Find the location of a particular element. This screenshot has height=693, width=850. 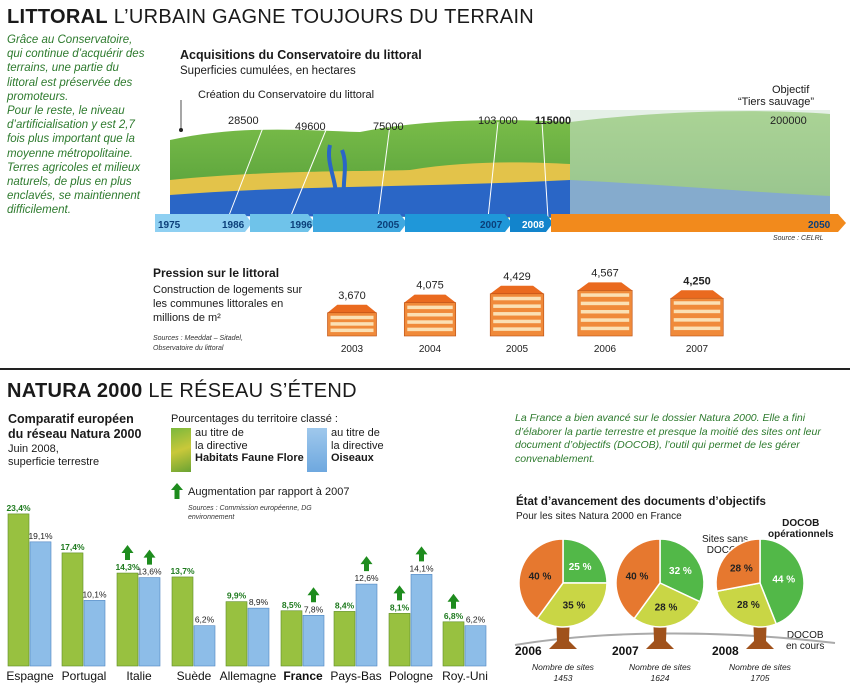

comparatif-title-1: Comparatif européen is located at coordinates (71, 419).